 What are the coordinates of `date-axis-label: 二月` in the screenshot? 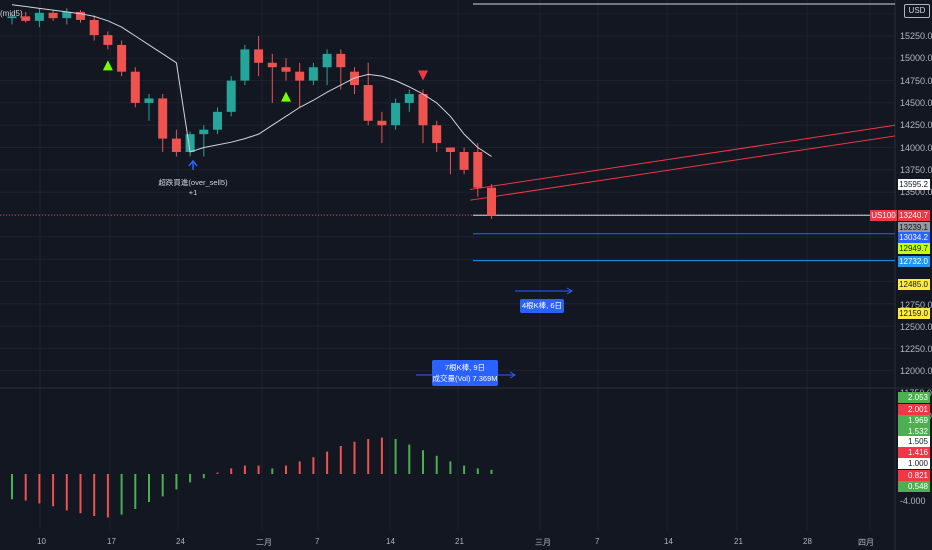 It's located at (264, 542).